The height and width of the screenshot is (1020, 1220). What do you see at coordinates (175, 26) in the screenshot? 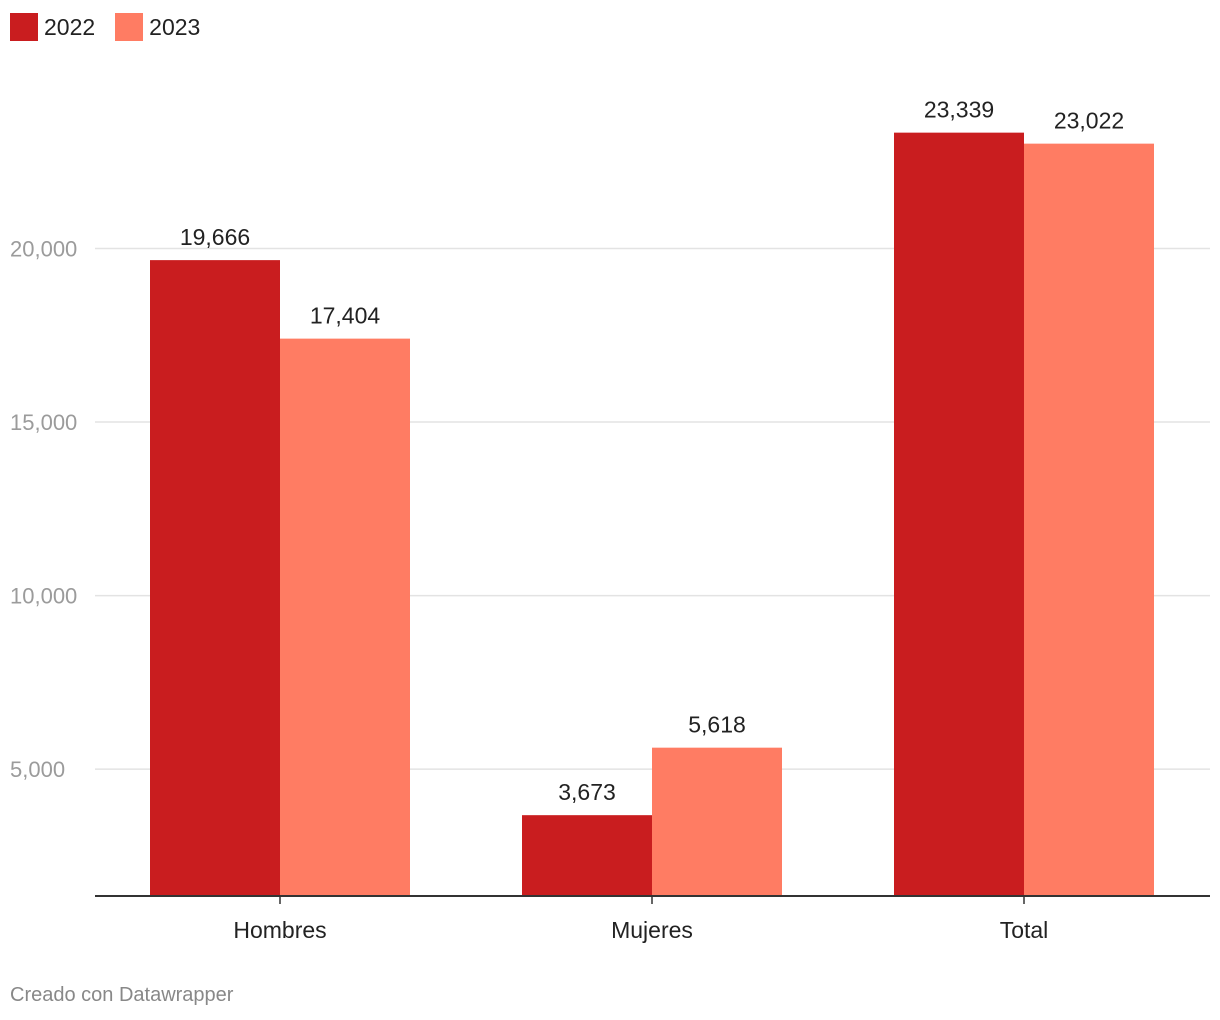
I see `legend-label-2023: 2023` at bounding box center [175, 26].